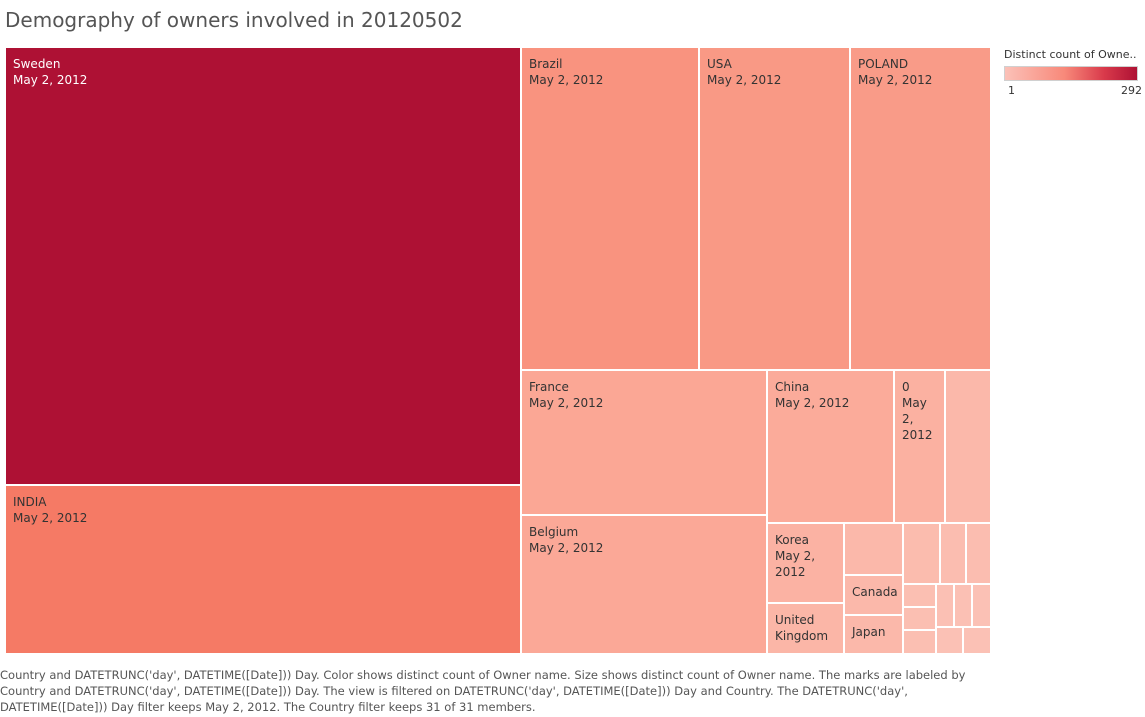 The image size is (1145, 717). Describe the element at coordinates (644, 442) in the screenshot. I see `treemap-tile: France May 2, 2012` at that location.